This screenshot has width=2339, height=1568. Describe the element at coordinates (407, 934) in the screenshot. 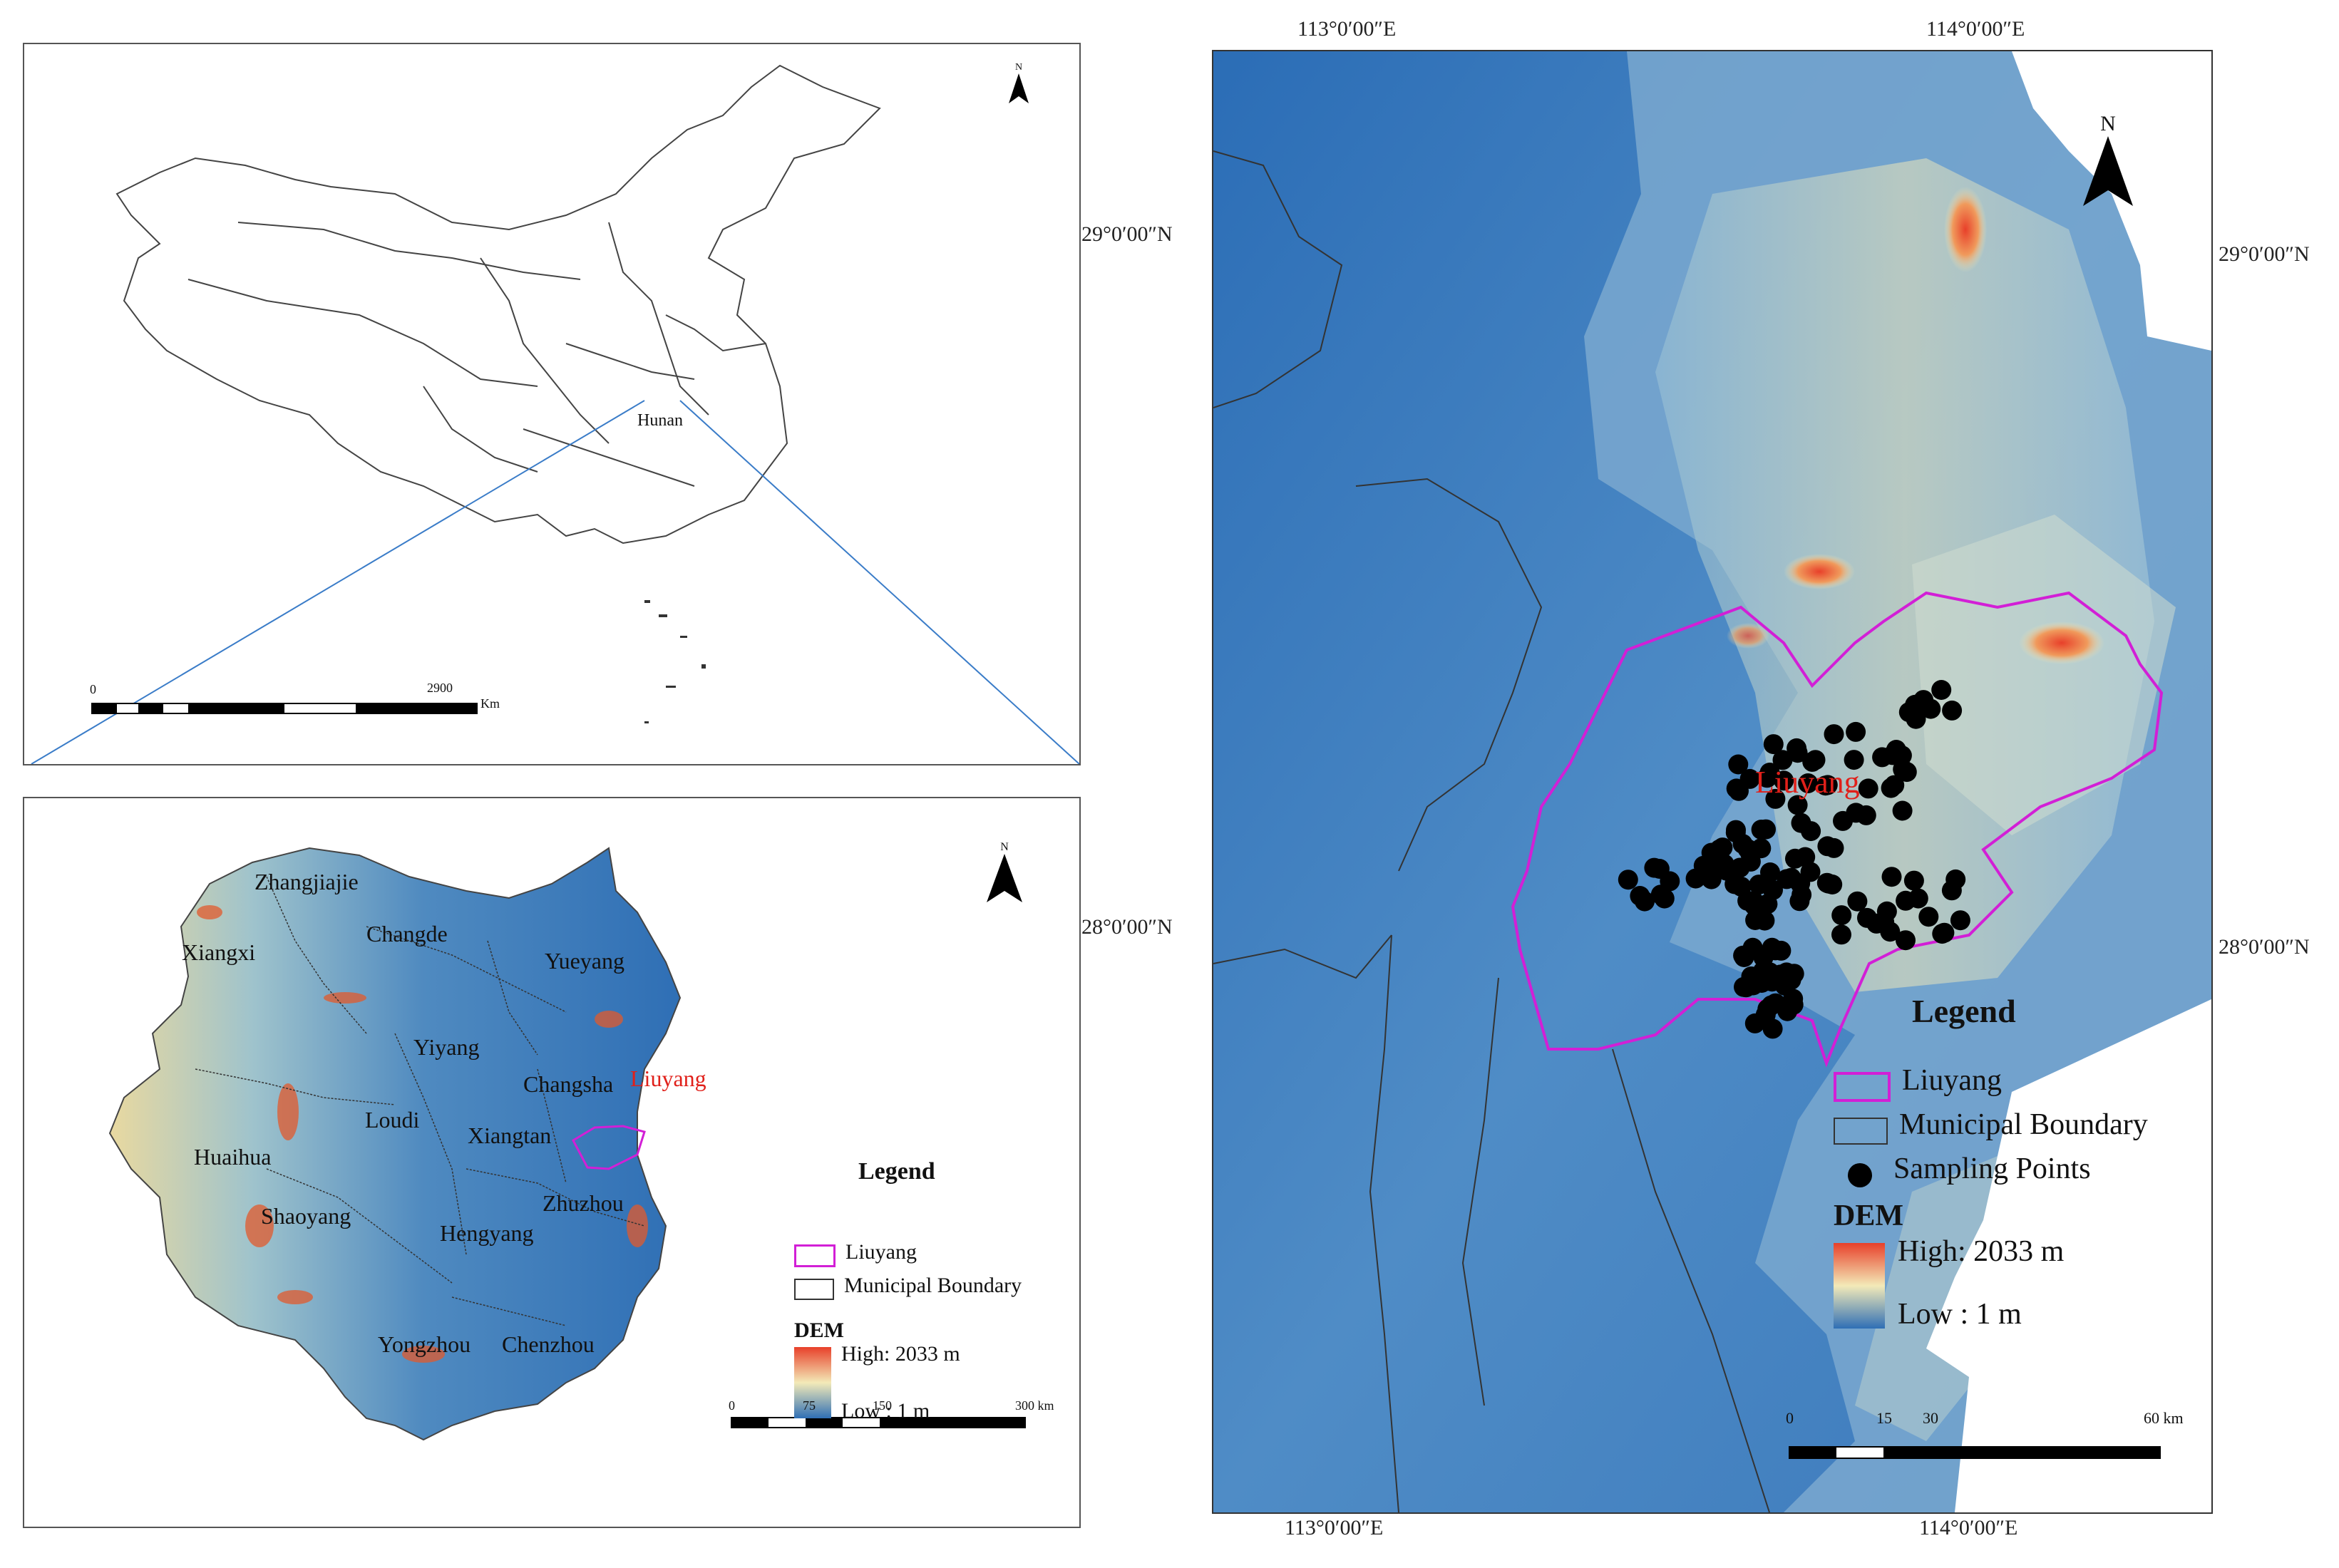

I see `city-label-changde: Changde` at that location.